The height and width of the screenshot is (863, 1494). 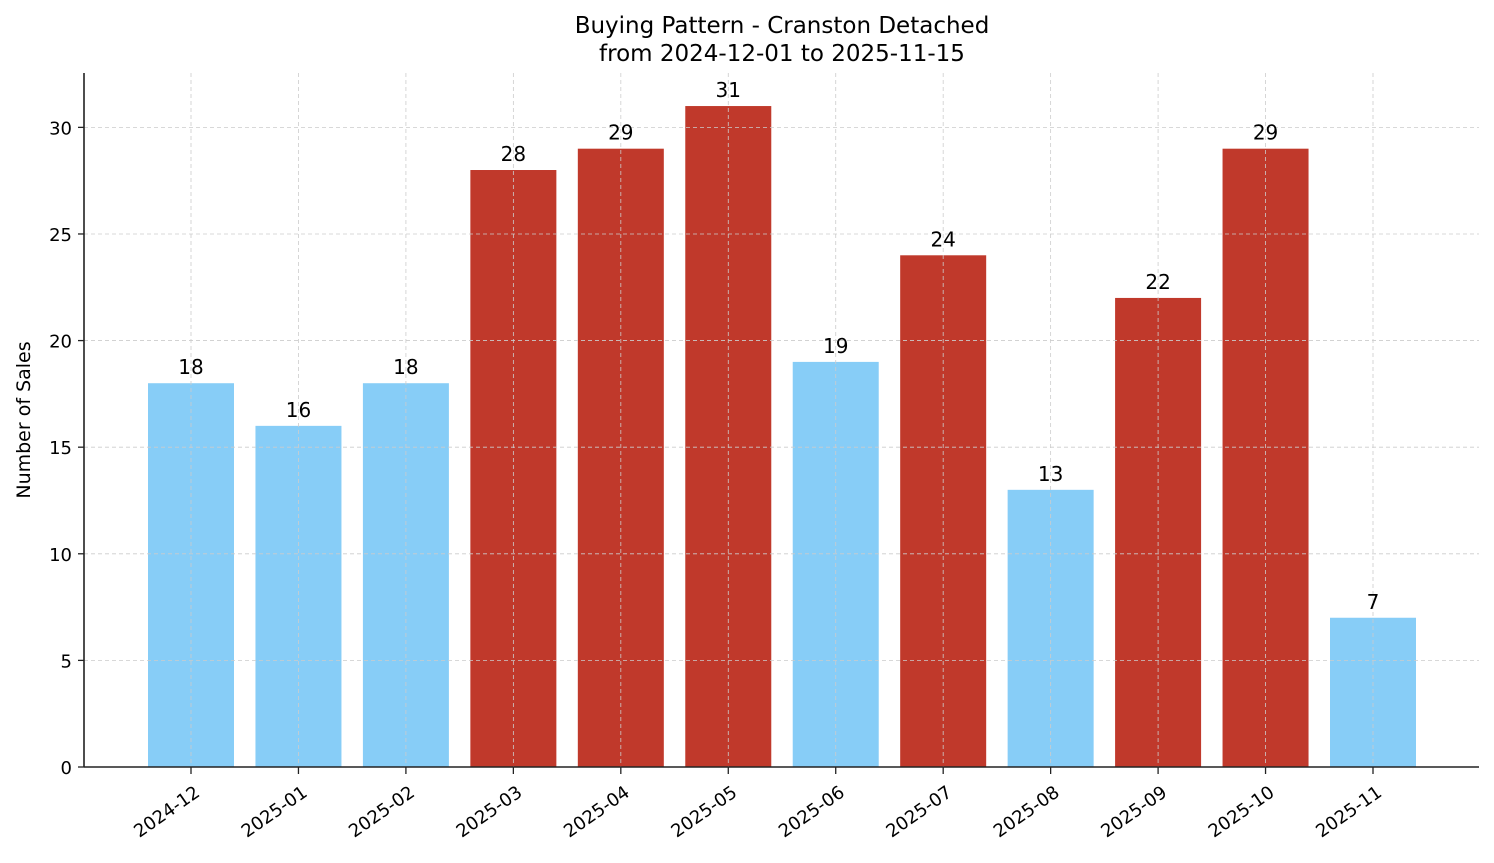 What do you see at coordinates (66, 661) in the screenshot?
I see `y-tick-label: 5` at bounding box center [66, 661].